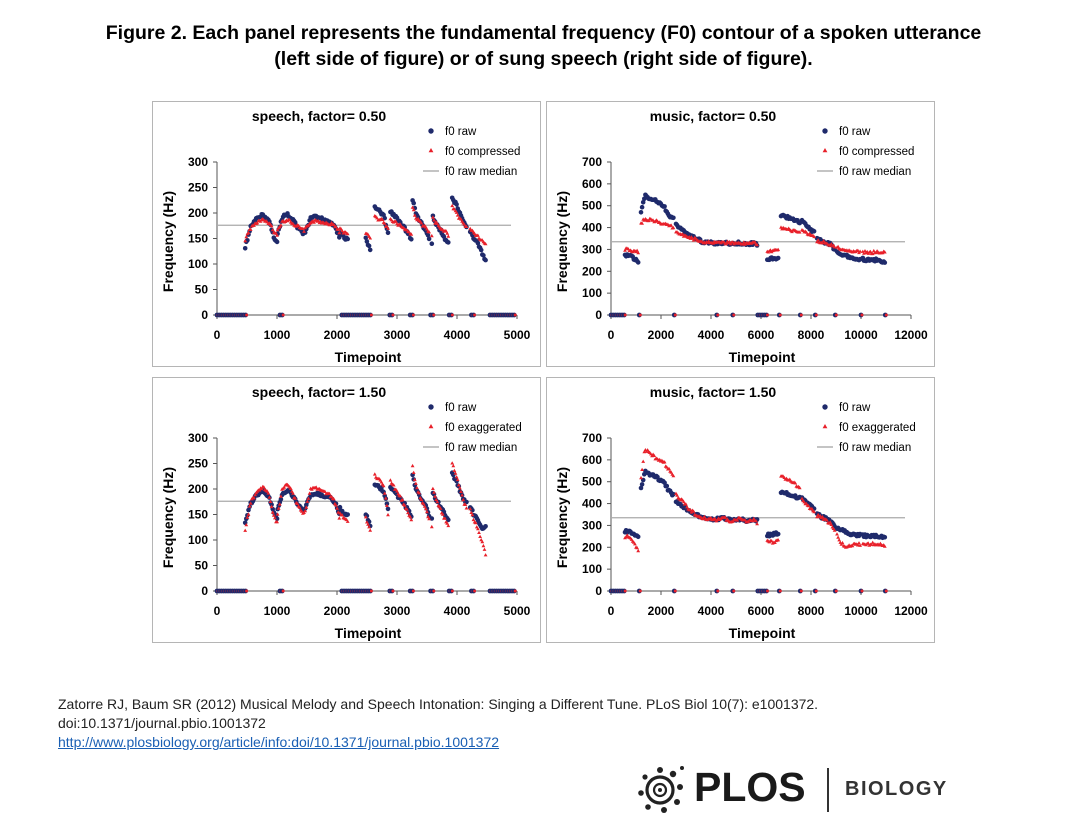  Describe the element at coordinates (861, 611) in the screenshot. I see `x-tick-label: 10000` at that location.